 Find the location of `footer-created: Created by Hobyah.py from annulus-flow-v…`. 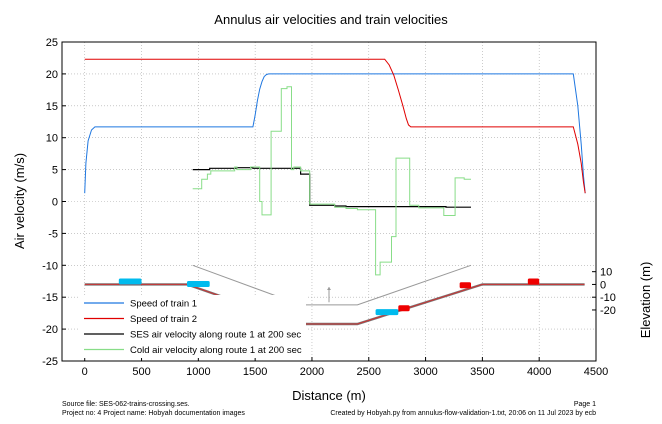

footer-created: Created by Hobyah.py from annulus-flow-v… is located at coordinates (463, 413).